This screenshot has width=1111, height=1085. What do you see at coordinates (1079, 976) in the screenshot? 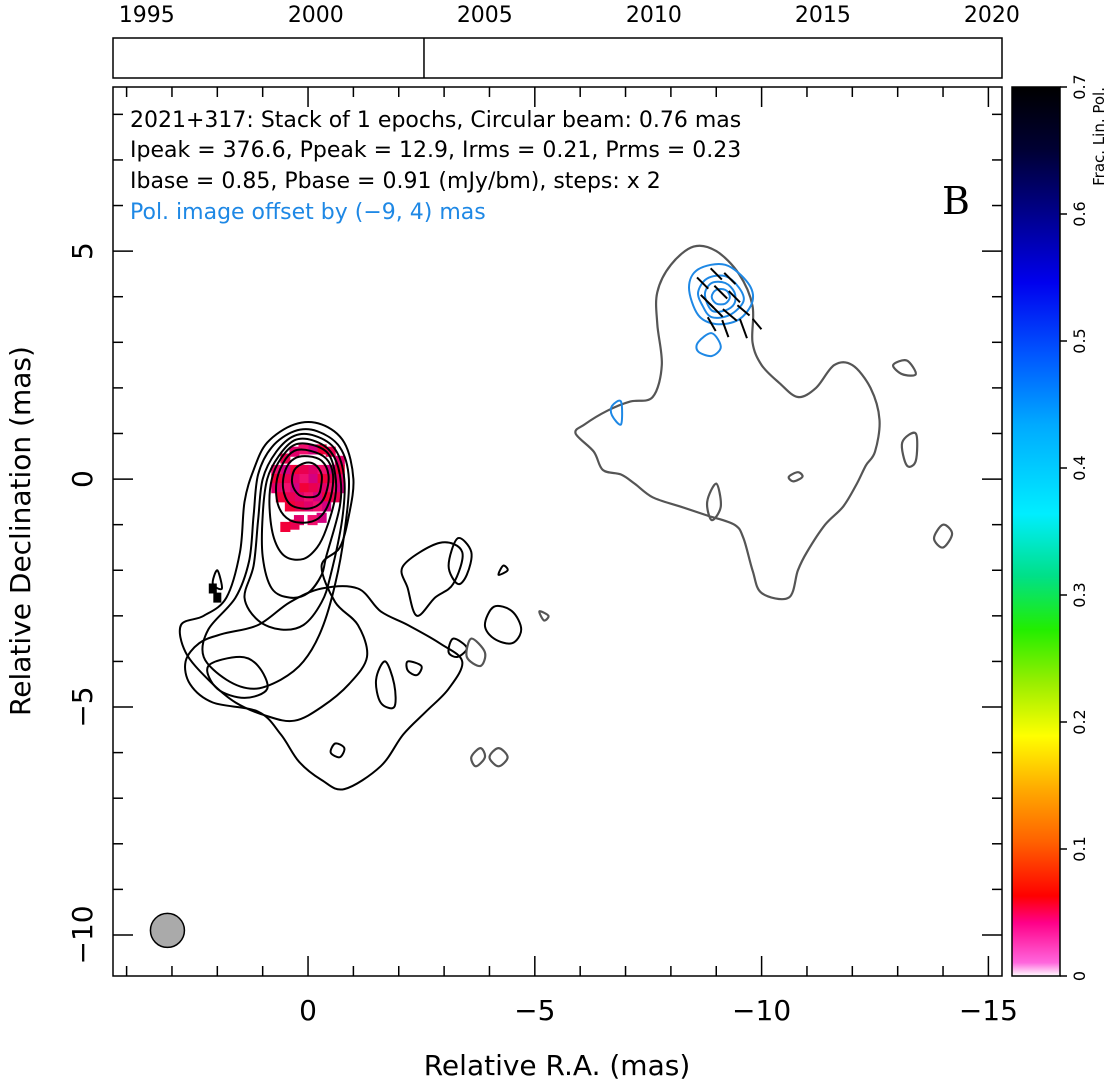
I see `colorbar-tick-label: 0` at bounding box center [1079, 976].